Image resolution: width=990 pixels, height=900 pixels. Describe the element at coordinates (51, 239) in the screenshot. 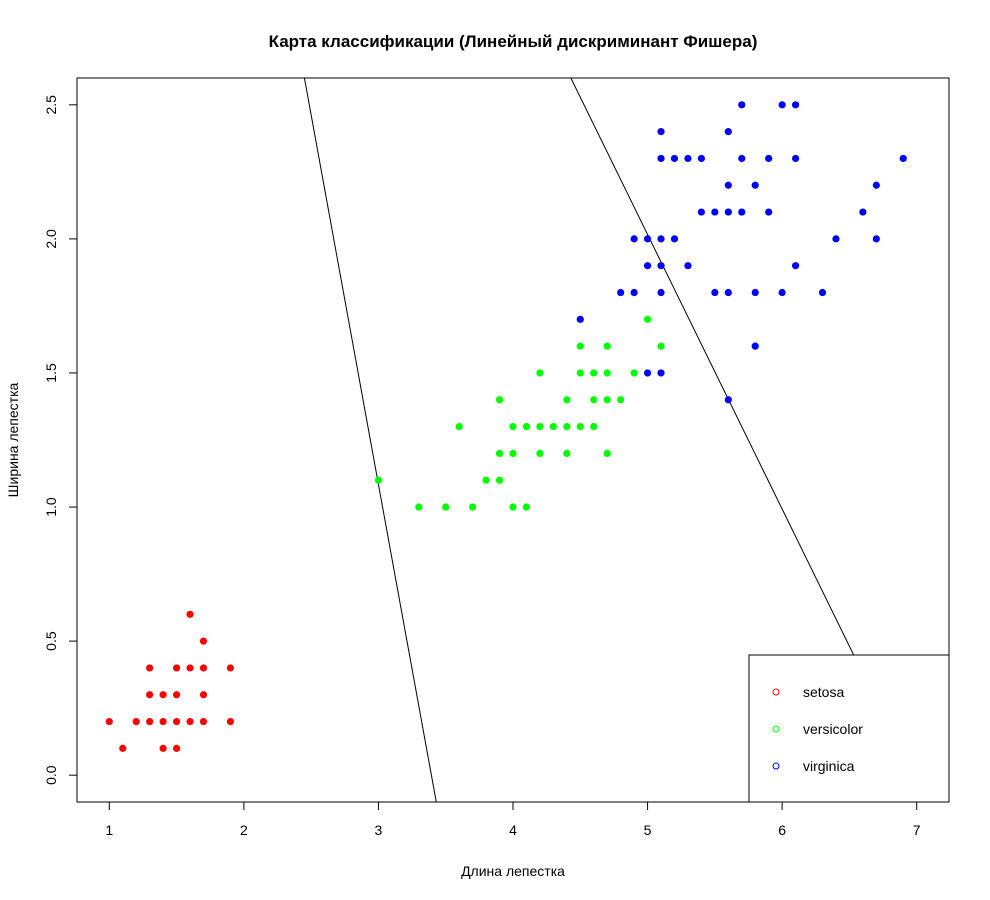

I see `y-tick-label: 2.0` at that location.